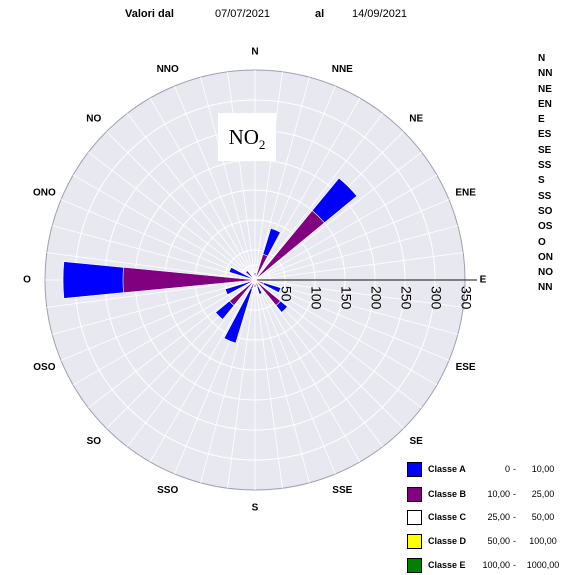  What do you see at coordinates (414, 541) in the screenshot?
I see `legend-swatch-d` at bounding box center [414, 541].